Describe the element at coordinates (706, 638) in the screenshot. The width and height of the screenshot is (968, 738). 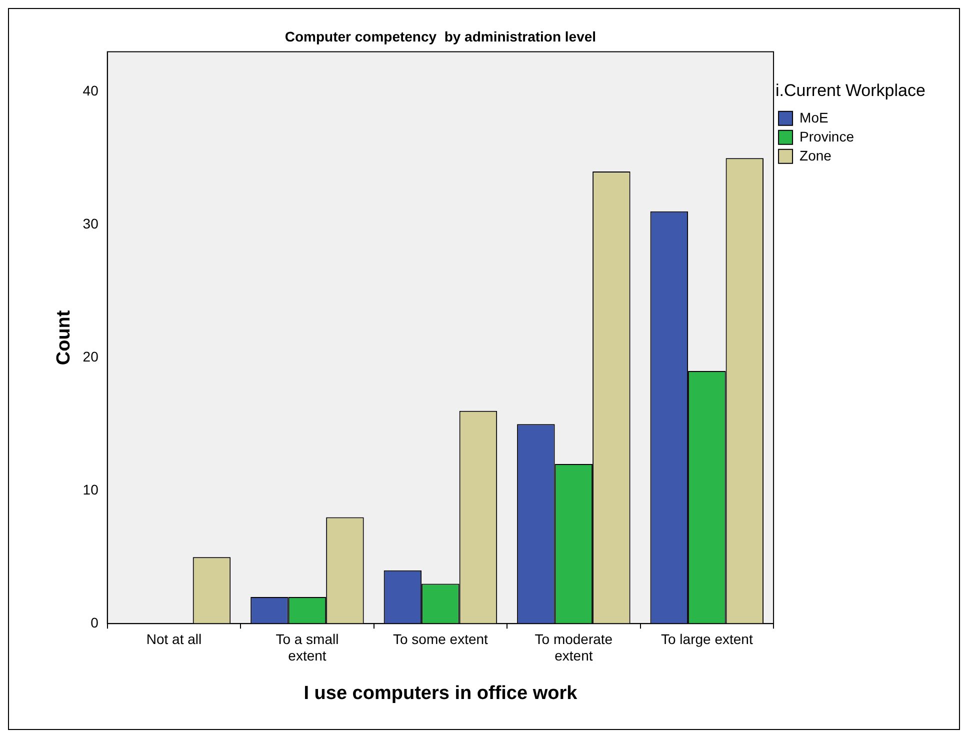
I see `x-tick-label: To large extent` at that location.